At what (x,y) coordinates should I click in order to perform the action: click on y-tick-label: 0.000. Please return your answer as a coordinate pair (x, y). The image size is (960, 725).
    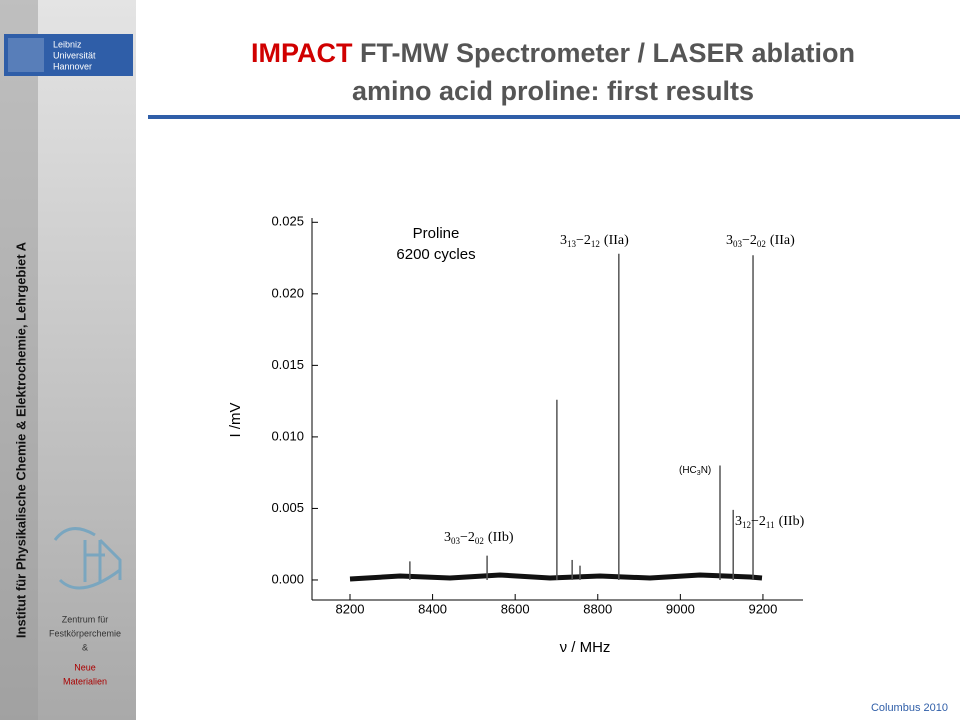
    Looking at the image, I should click on (287, 578).